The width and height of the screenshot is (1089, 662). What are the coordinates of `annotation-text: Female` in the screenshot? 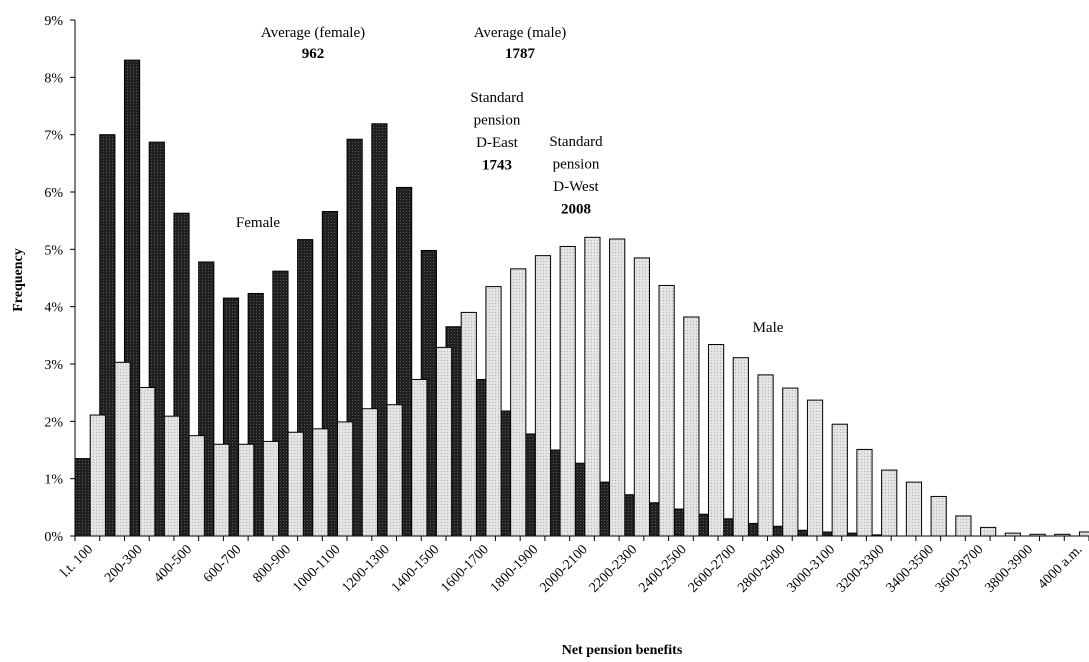 It's located at (258, 223).